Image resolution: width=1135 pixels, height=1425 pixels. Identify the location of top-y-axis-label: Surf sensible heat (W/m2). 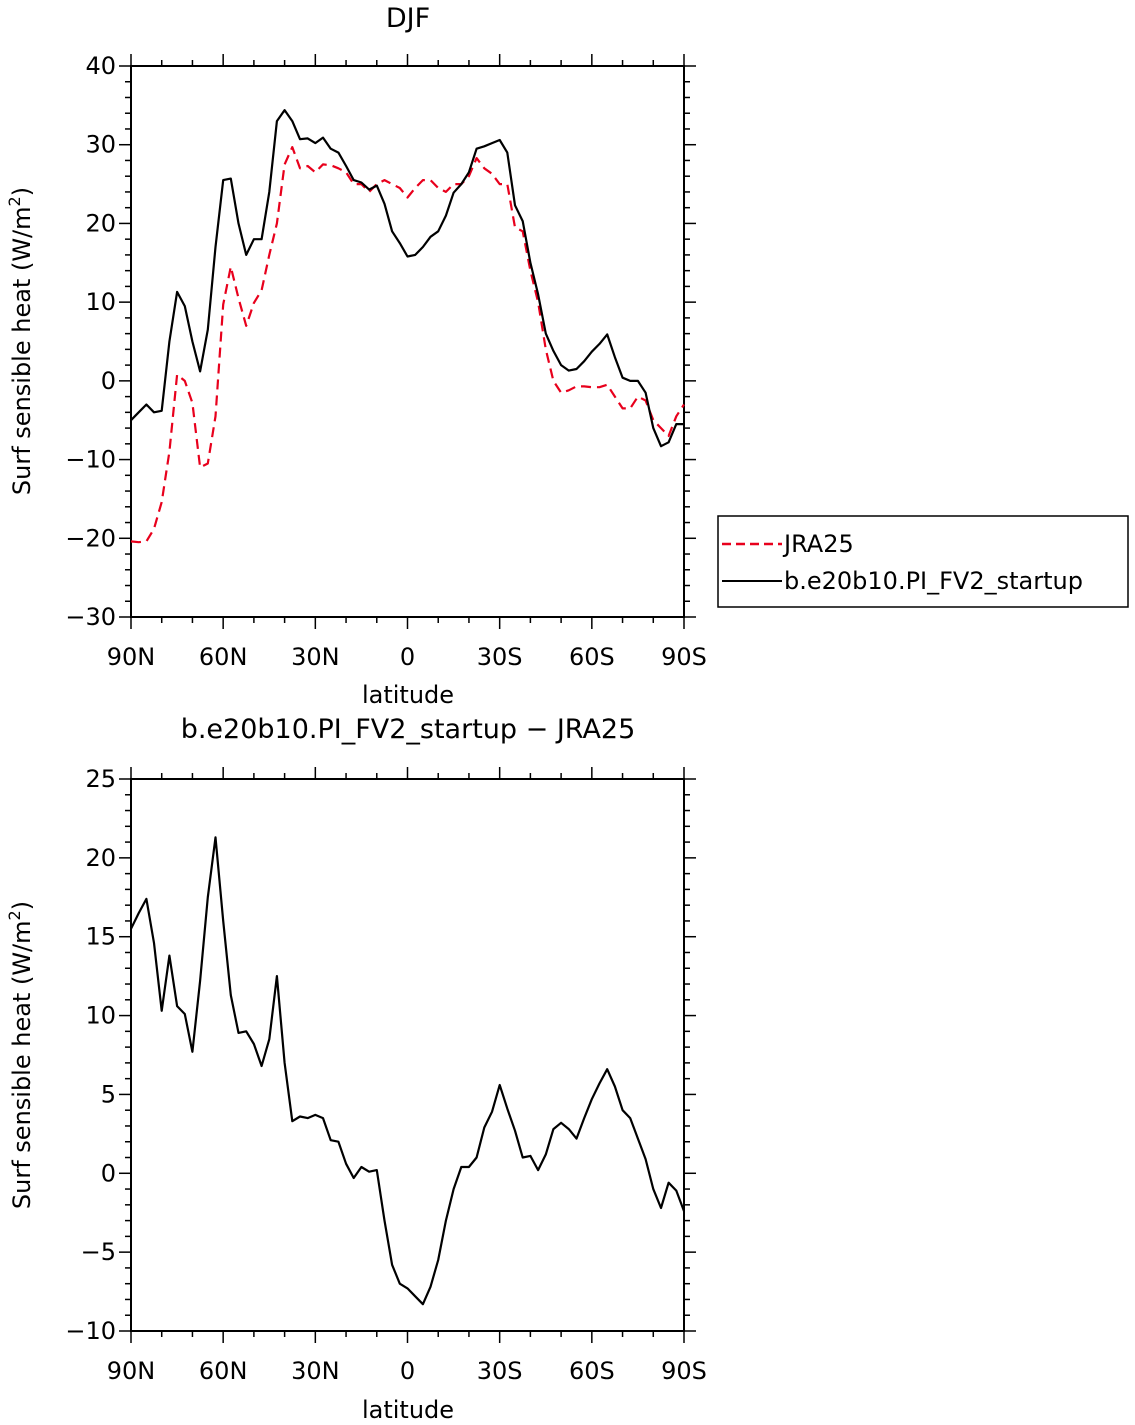
(20, 341).